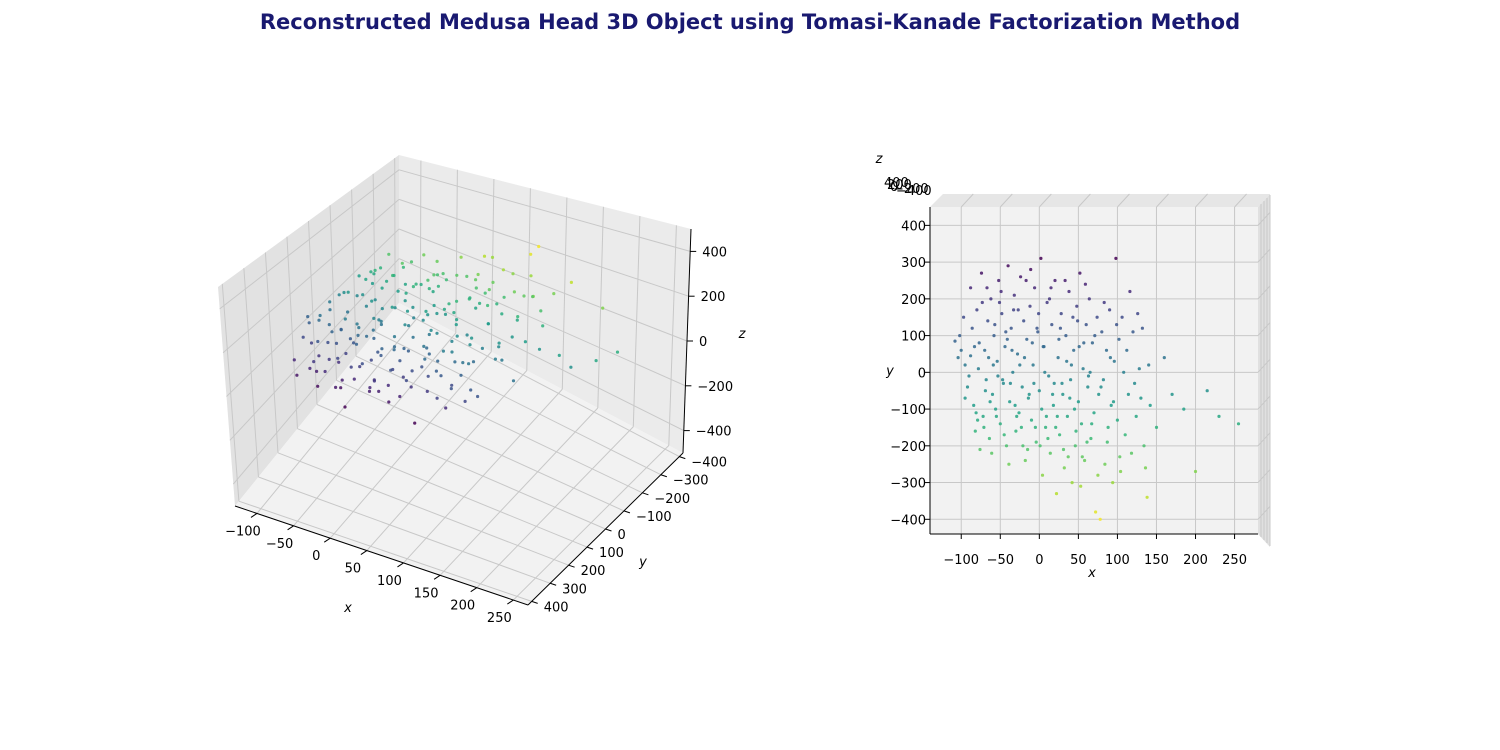 Image resolution: width=1500 pixels, height=750 pixels. I want to click on z-tick-label: 0, so click(894, 187).